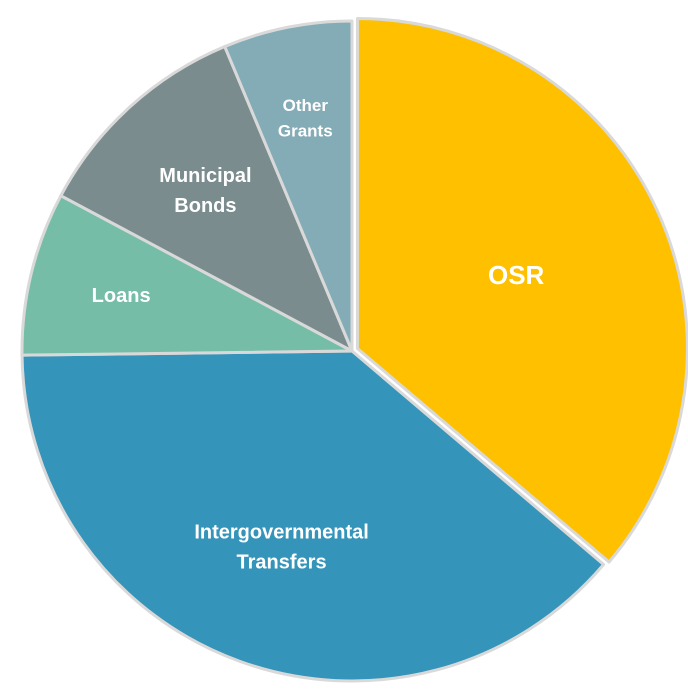 The image size is (688, 698). I want to click on slice-label-line: Loans, so click(121, 296).